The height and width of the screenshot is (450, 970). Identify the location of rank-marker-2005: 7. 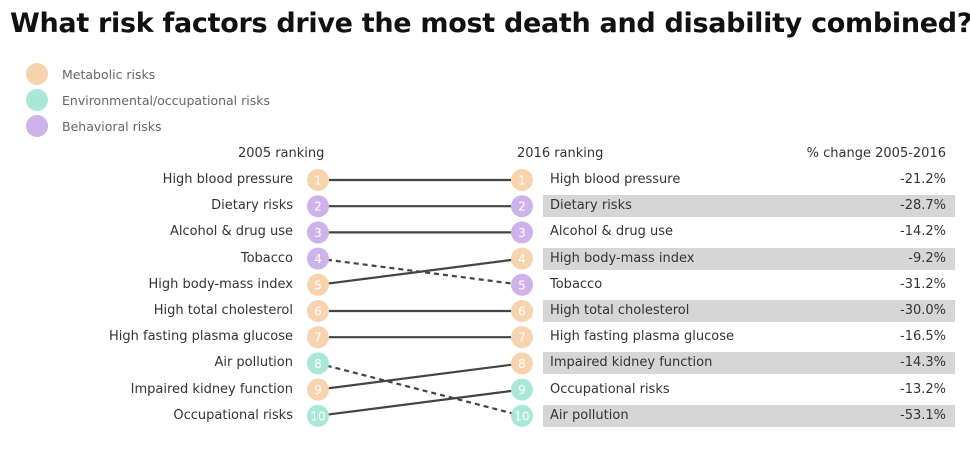
(318, 337).